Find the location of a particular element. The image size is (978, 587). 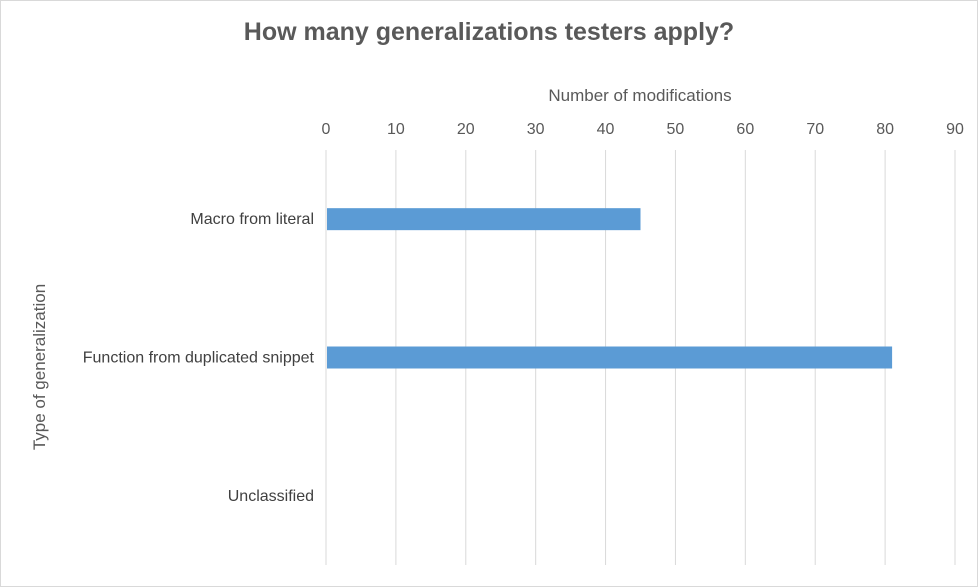

chart-title: How many generalizations testers apply? is located at coordinates (489, 32).